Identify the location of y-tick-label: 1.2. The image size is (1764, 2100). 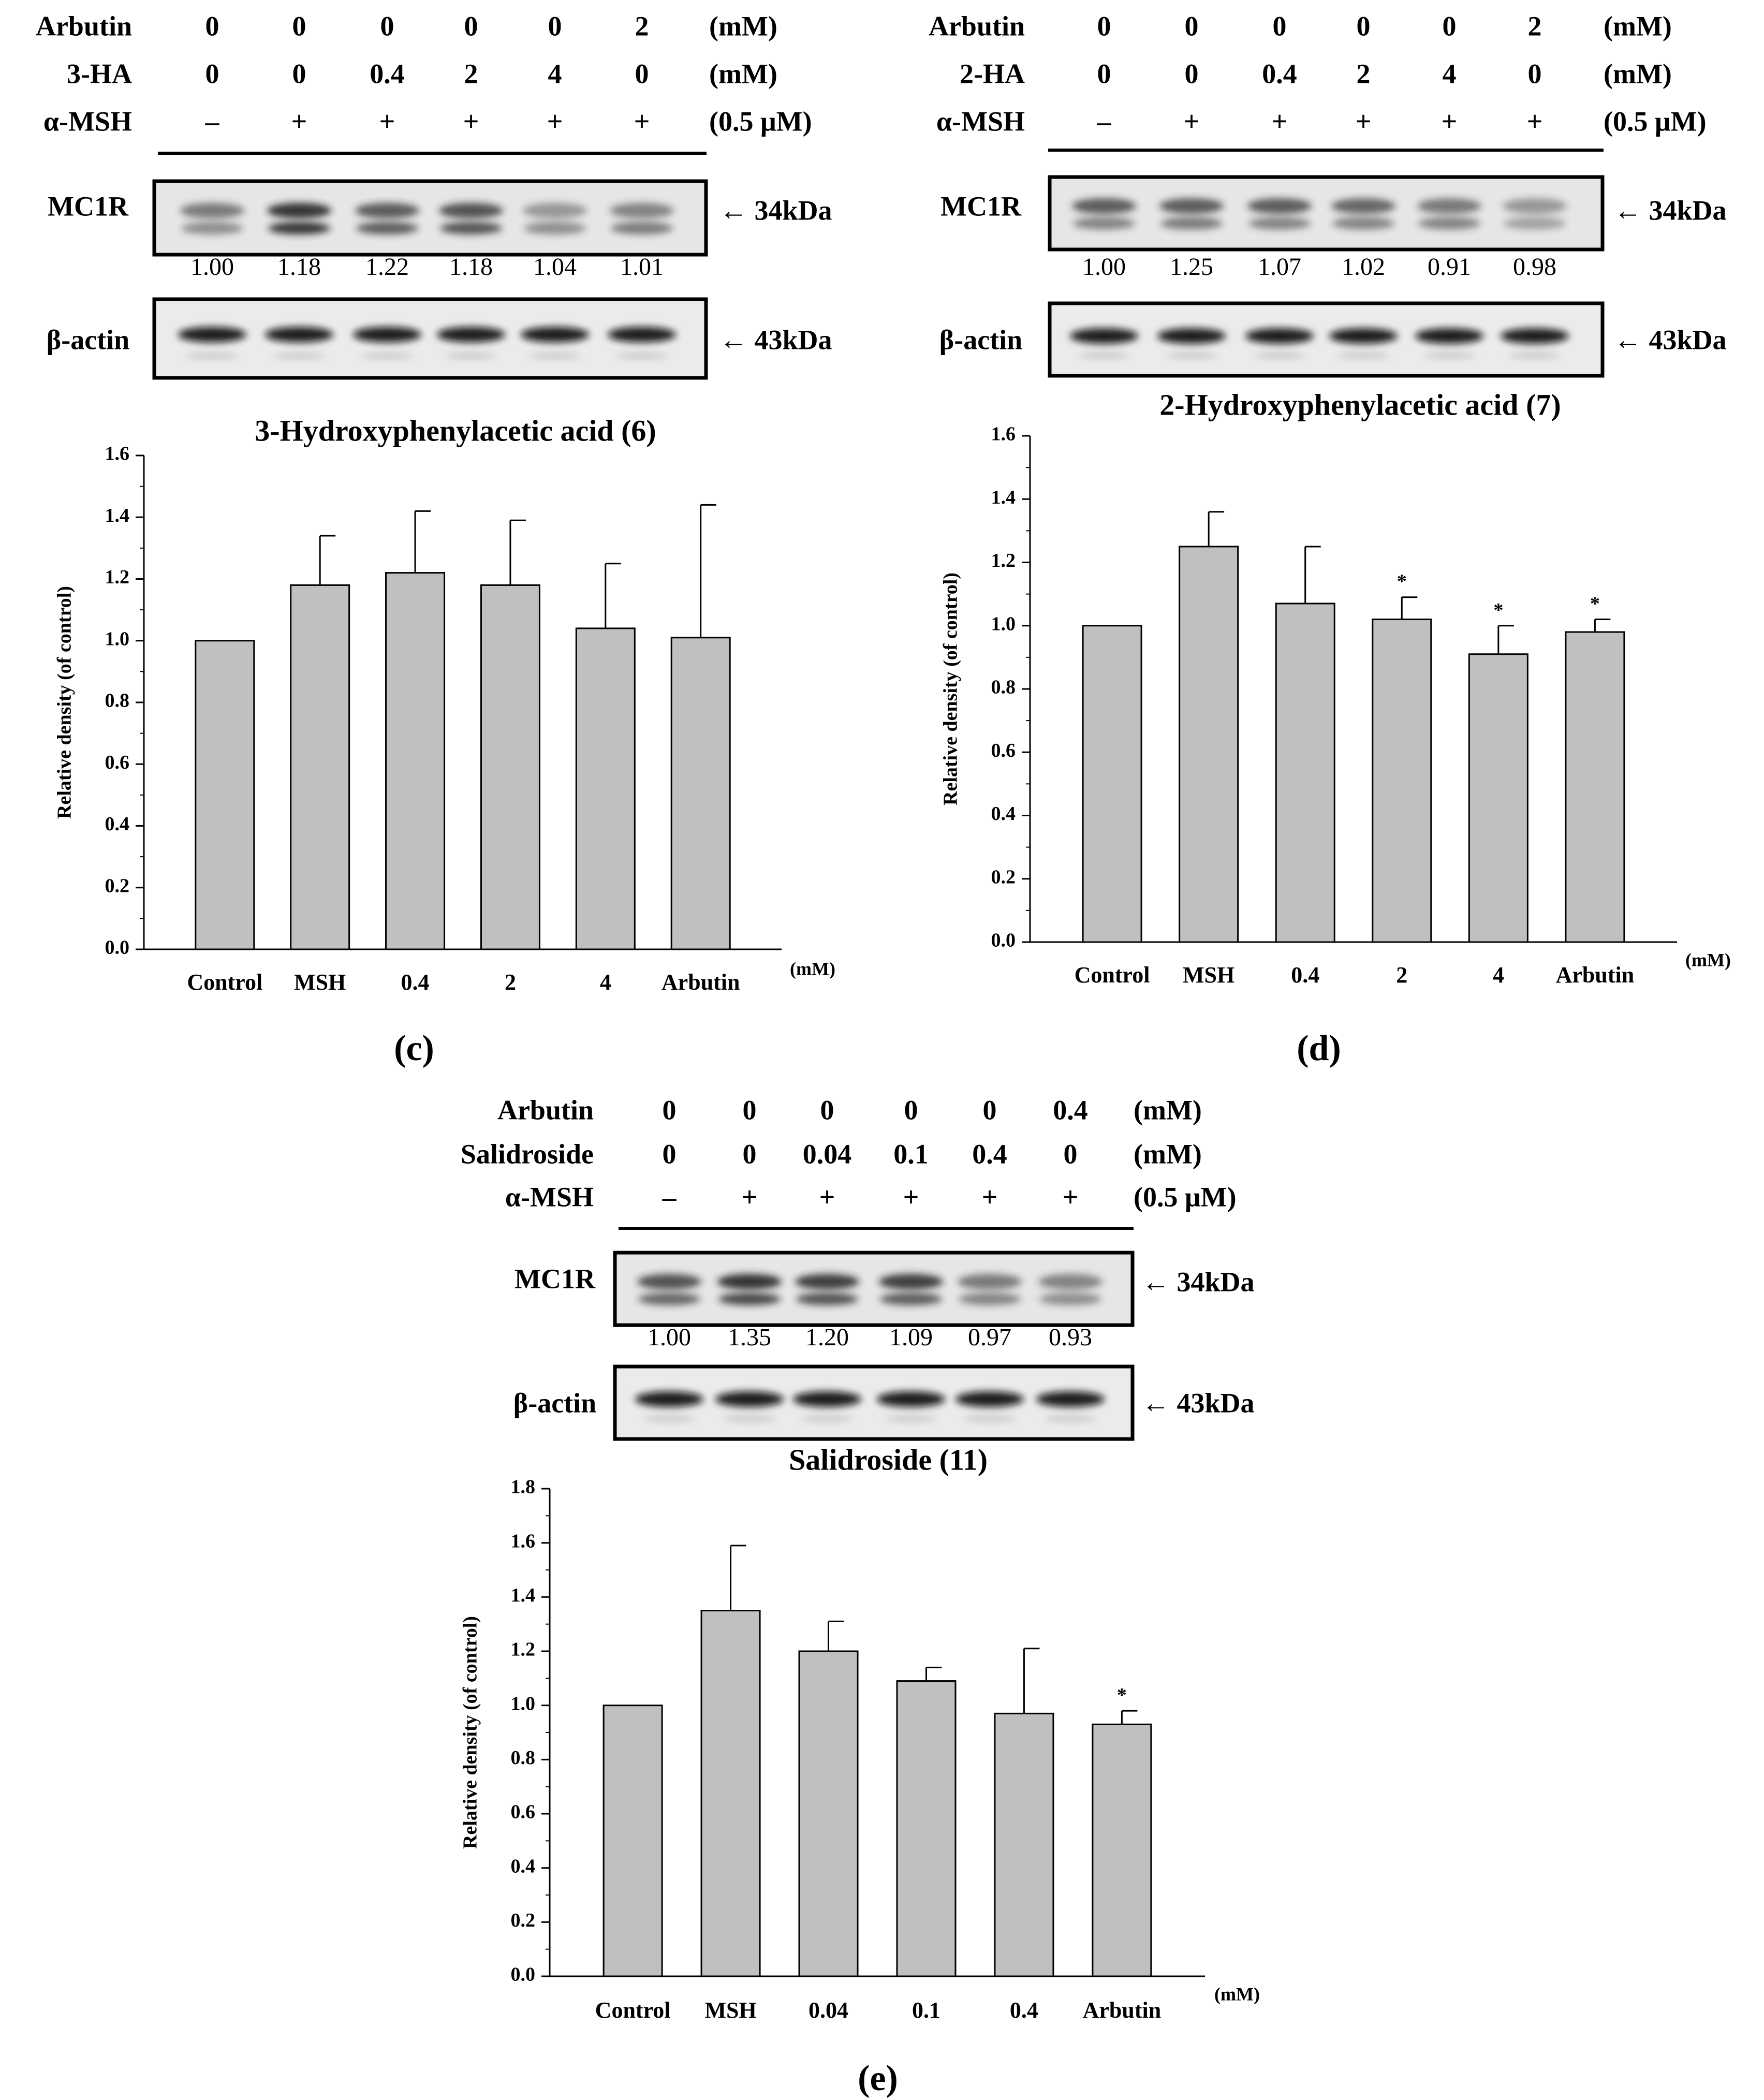
(523, 1650).